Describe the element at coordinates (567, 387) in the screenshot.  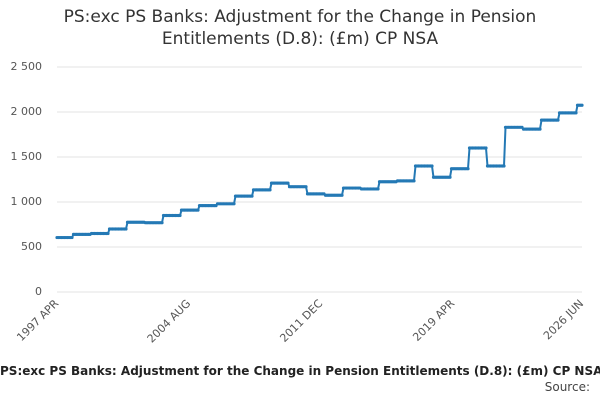
I see `source: Source:` at that location.